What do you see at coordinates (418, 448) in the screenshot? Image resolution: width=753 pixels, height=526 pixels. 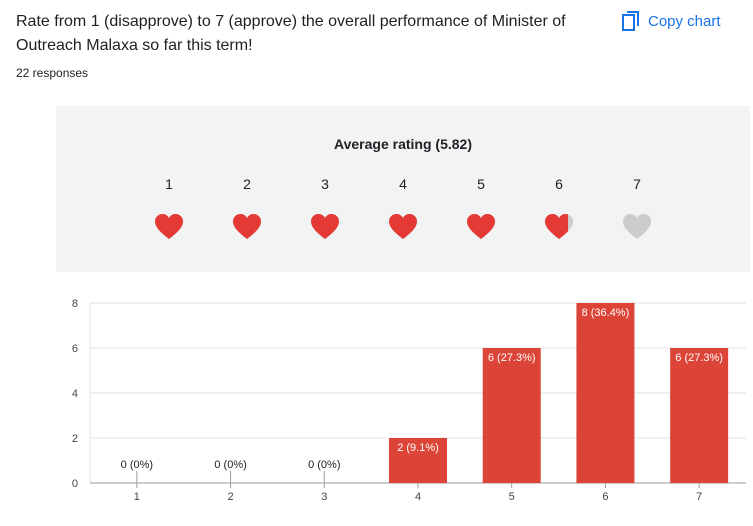 I see `data-label-4: 2 (9.1%)` at bounding box center [418, 448].